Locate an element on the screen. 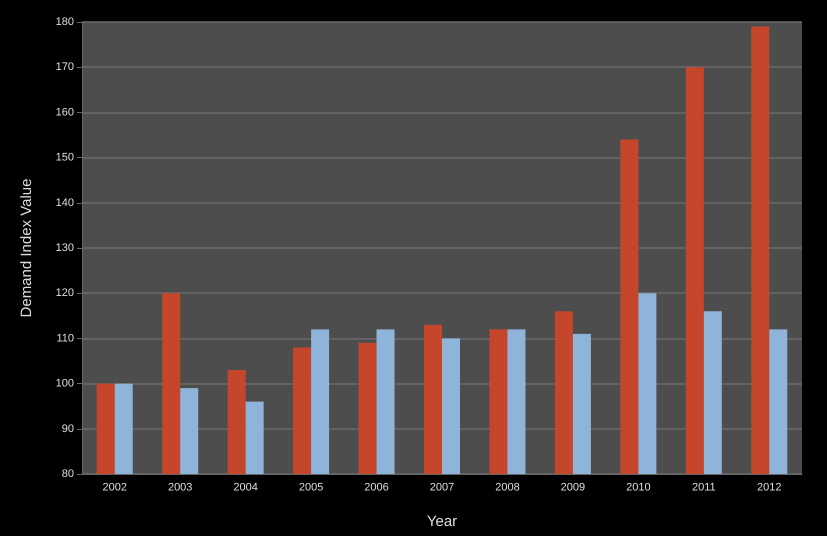 Image resolution: width=827 pixels, height=536 pixels. y-tick-label: 130 is located at coordinates (65, 248).